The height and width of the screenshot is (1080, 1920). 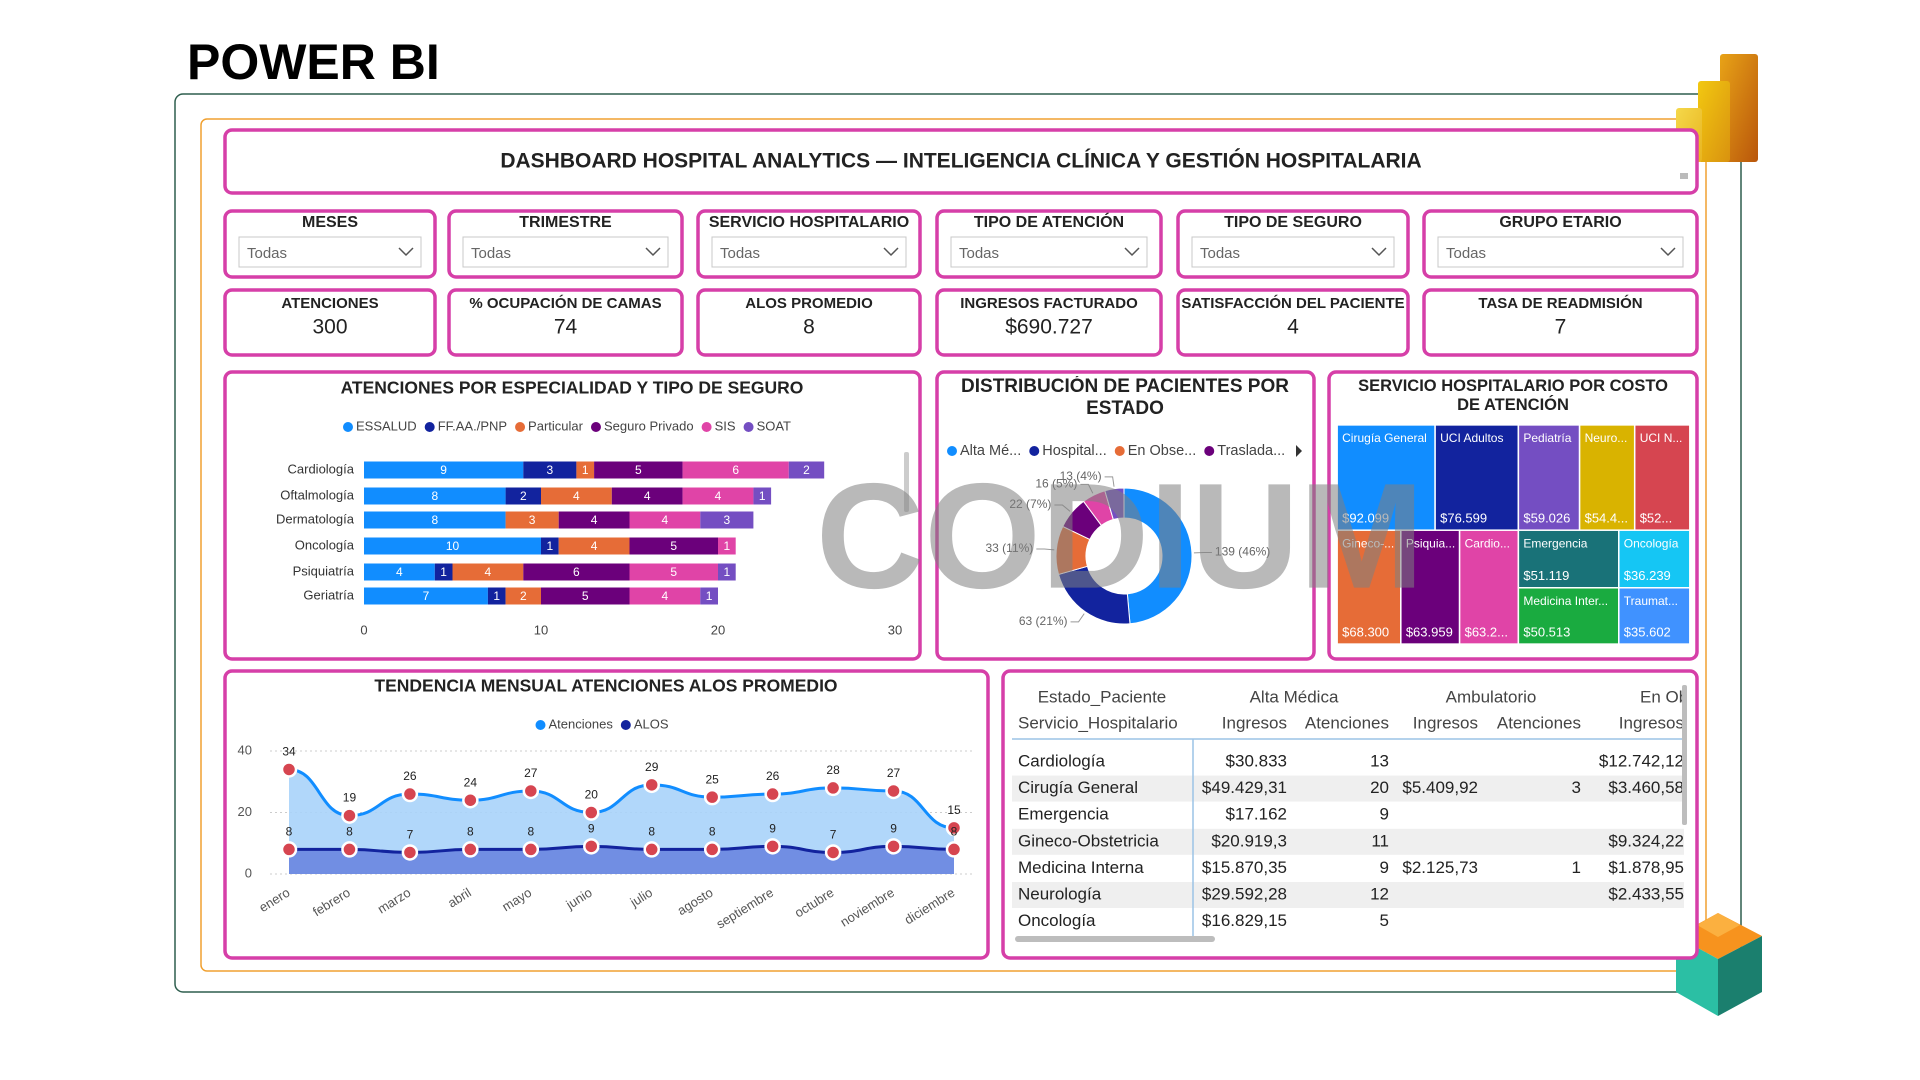 I want to click on cell: $20.919,3, so click(x=1249, y=840).